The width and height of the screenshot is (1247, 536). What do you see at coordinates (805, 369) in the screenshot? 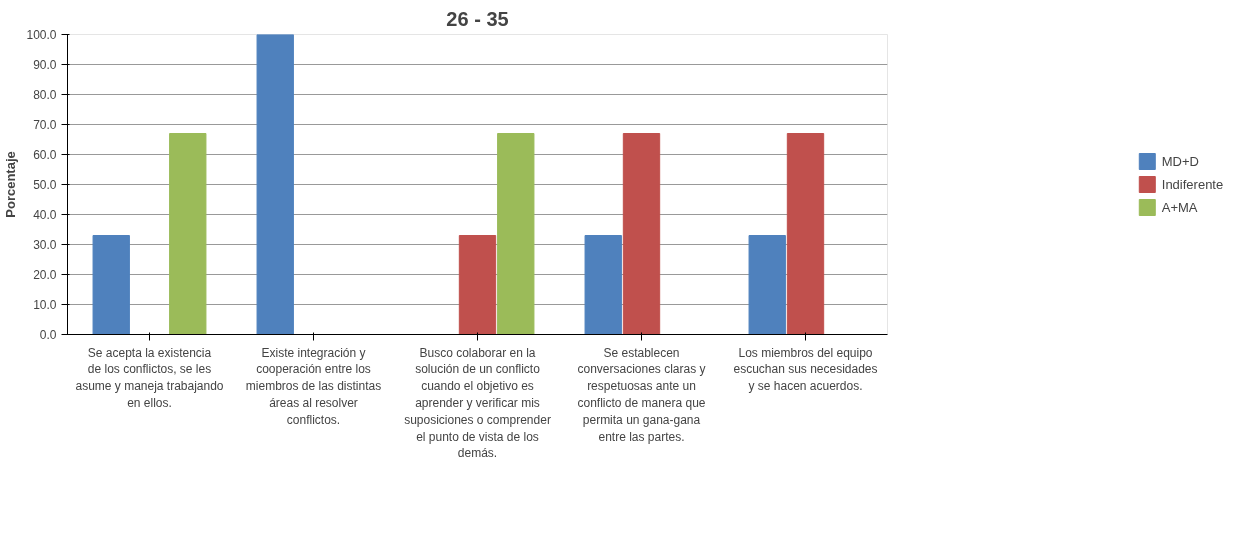
I see `x-tick-label: Los miembros del equipo escuchan sus necesidades y se hacen acuerdos.` at bounding box center [805, 369].